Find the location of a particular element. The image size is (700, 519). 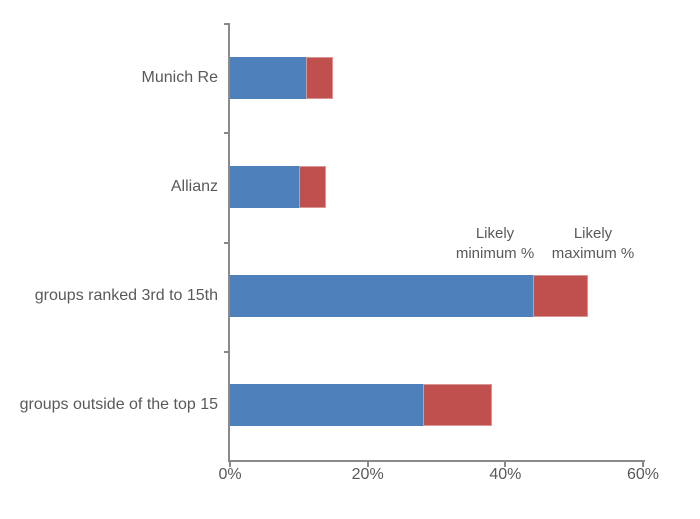

x-tick-label: 0% is located at coordinates (230, 474).